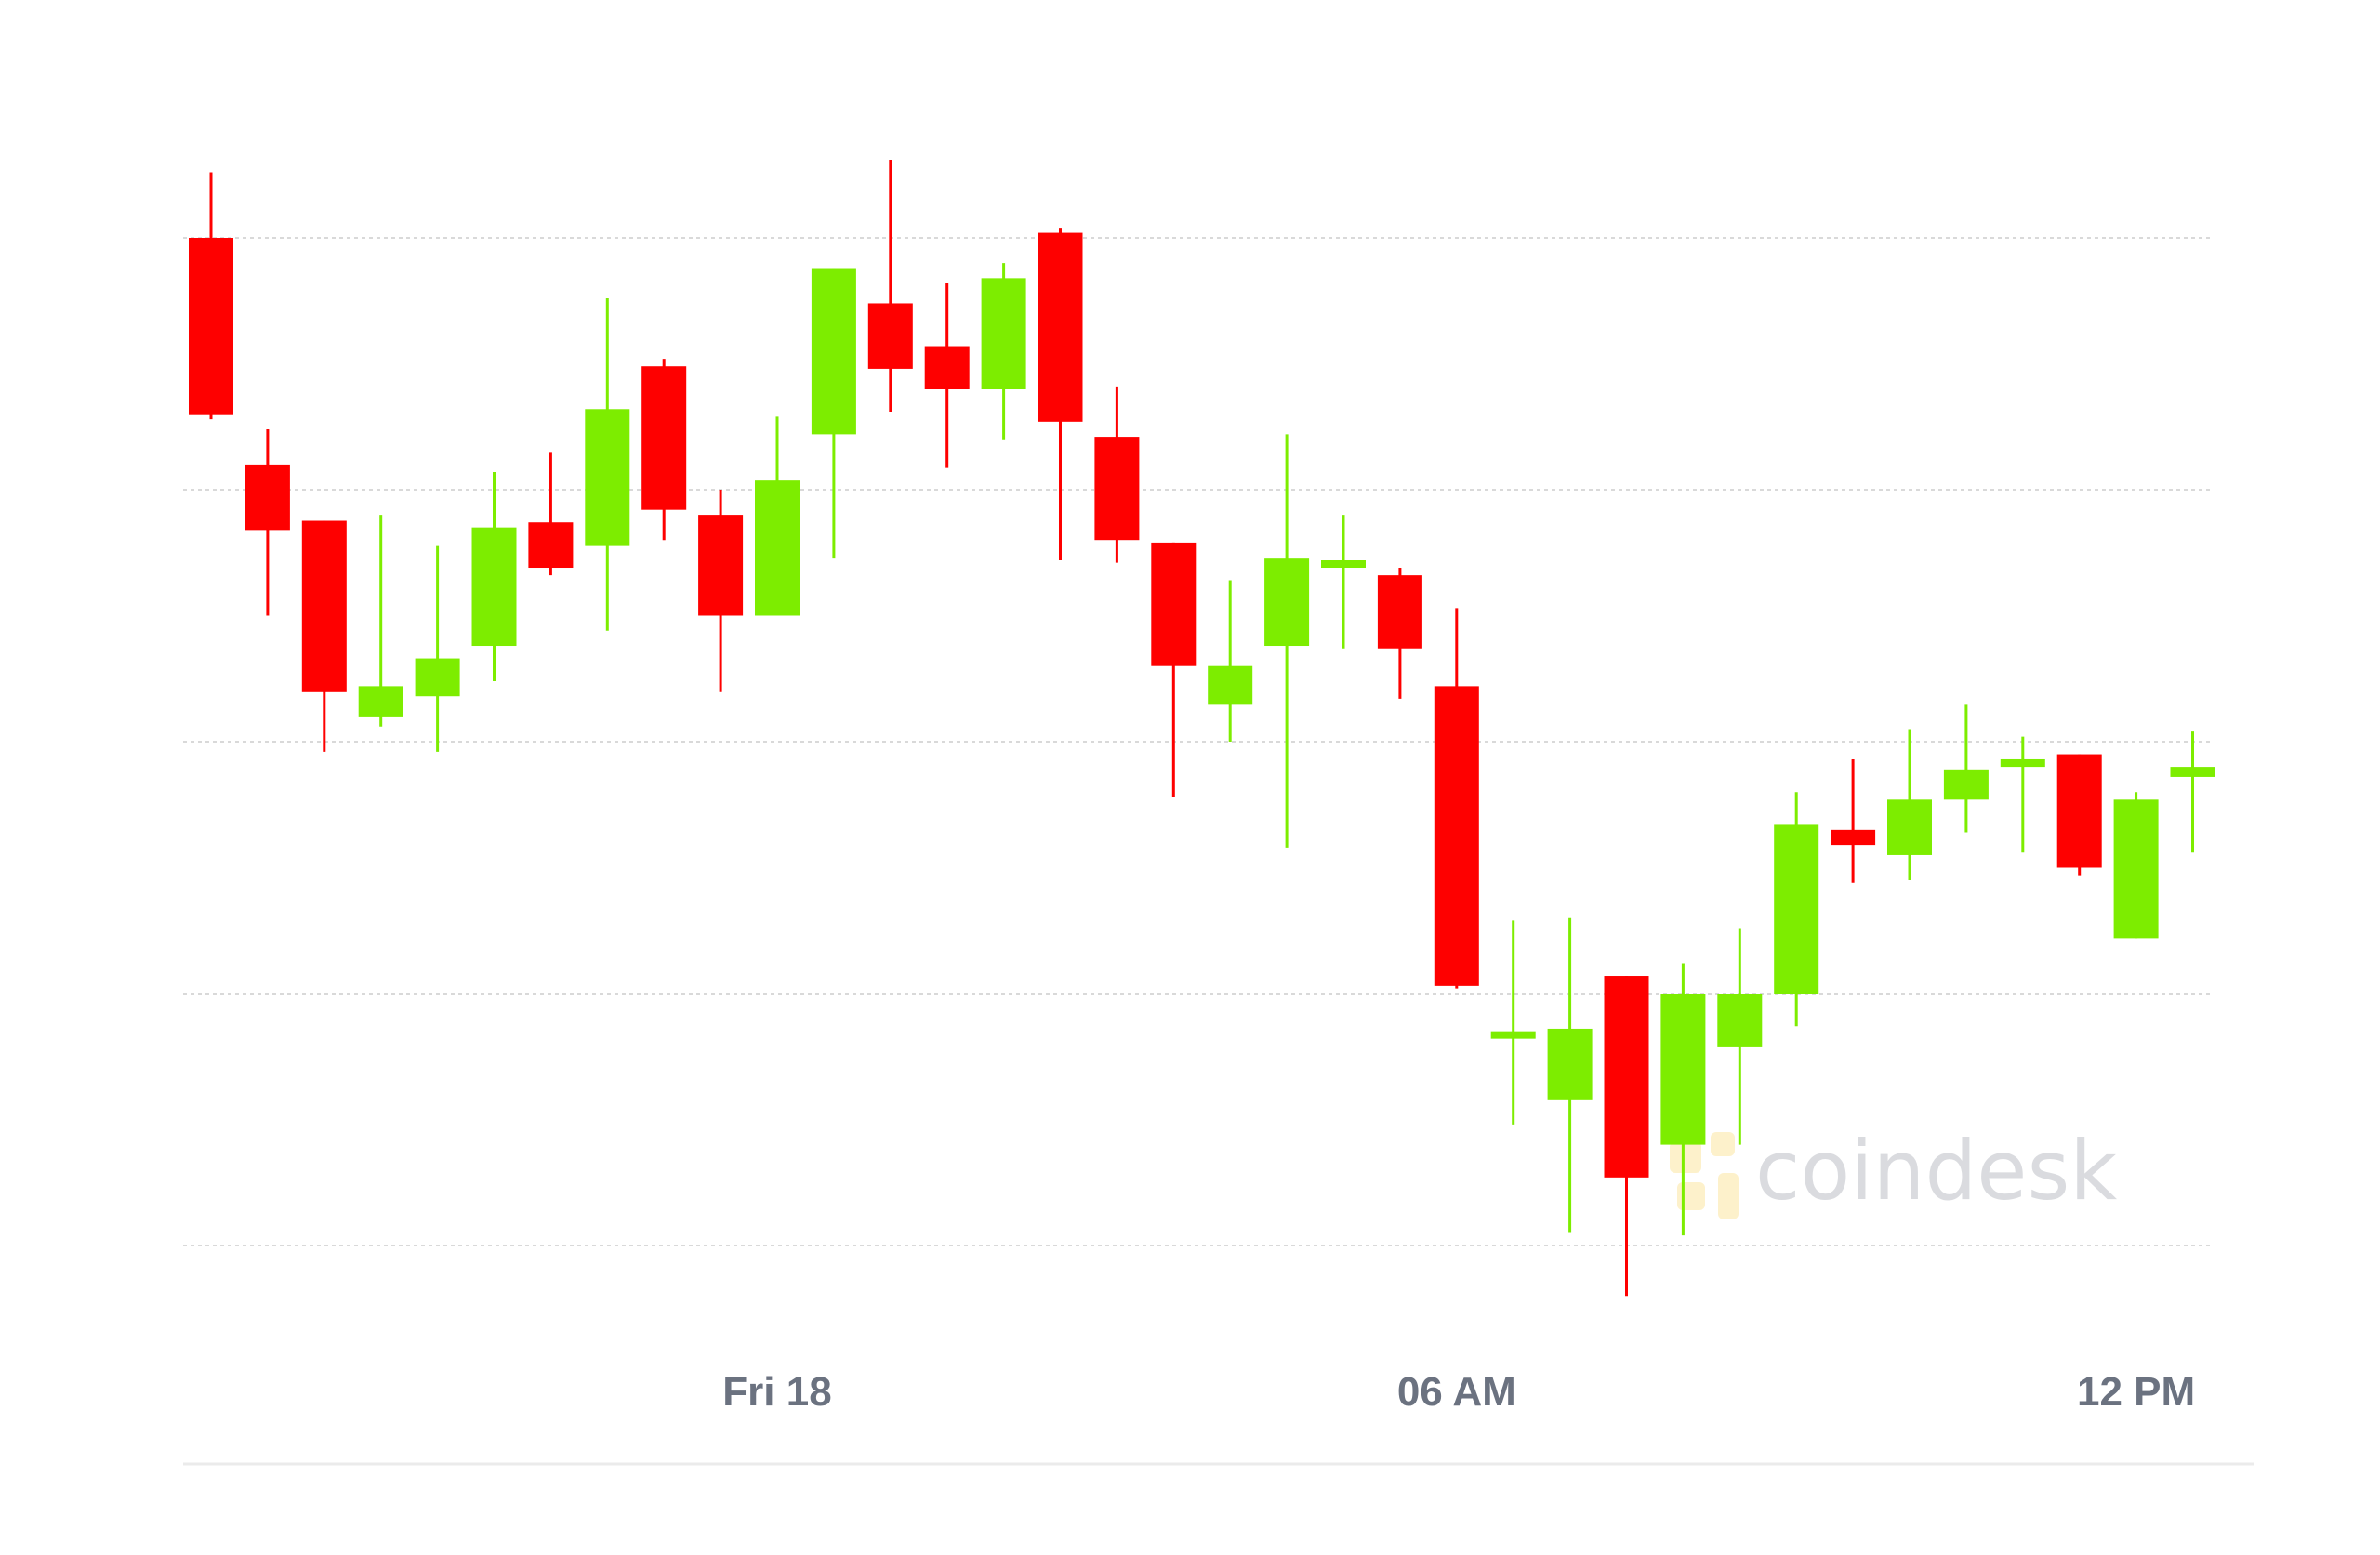  I want to click on coindesk-logo-icon, so click(1704, 1175).